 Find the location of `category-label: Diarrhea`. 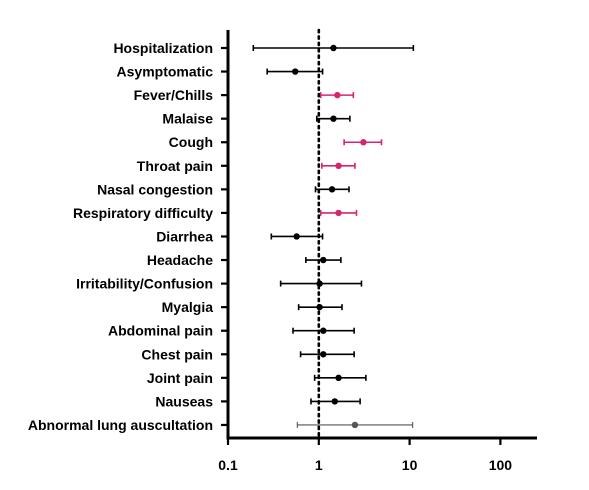

category-label: Diarrhea is located at coordinates (184, 236).